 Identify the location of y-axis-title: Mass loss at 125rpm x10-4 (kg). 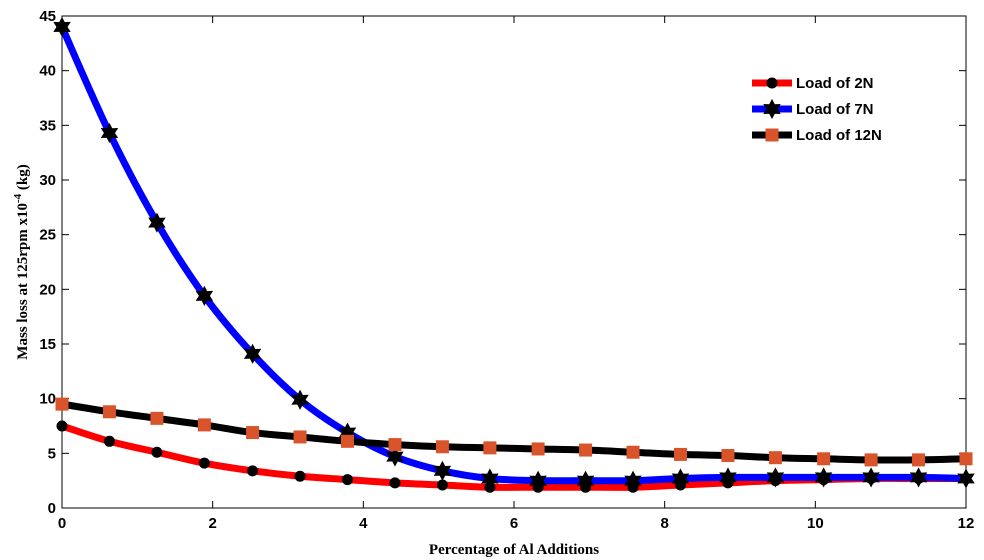
(21, 261).